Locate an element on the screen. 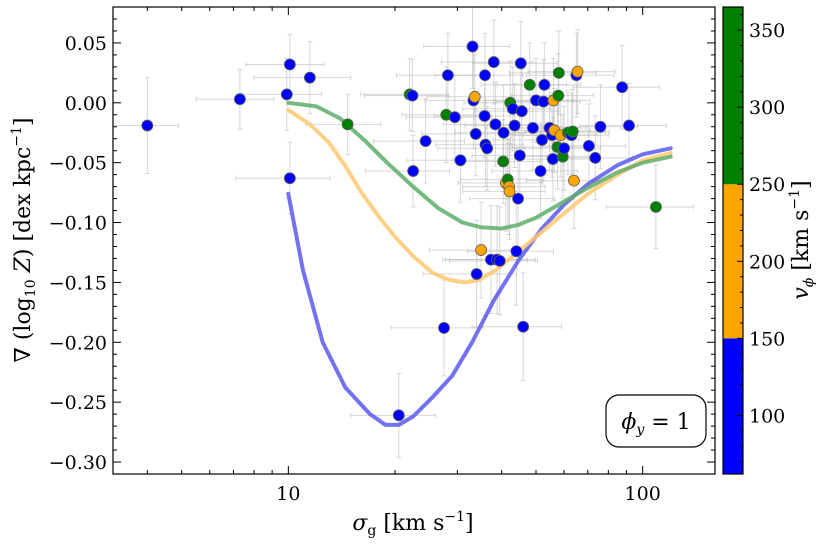 The width and height of the screenshot is (831, 546). colorbar-tick-label: 150 is located at coordinates (767, 339).